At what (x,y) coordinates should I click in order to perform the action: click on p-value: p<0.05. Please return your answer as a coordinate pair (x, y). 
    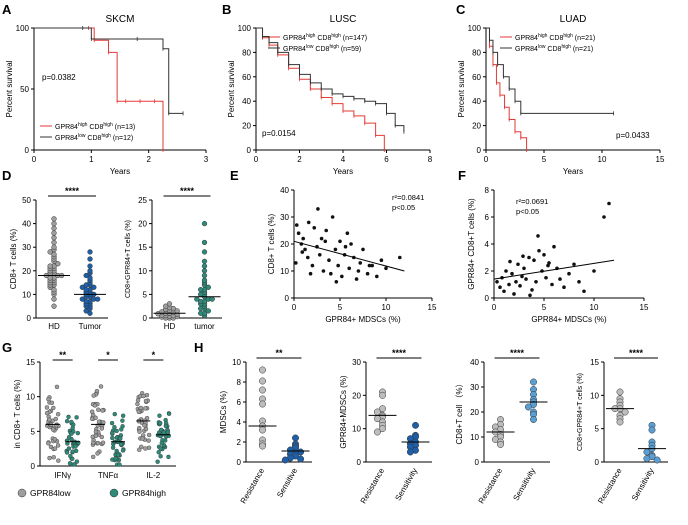
    Looking at the image, I should click on (527, 211).